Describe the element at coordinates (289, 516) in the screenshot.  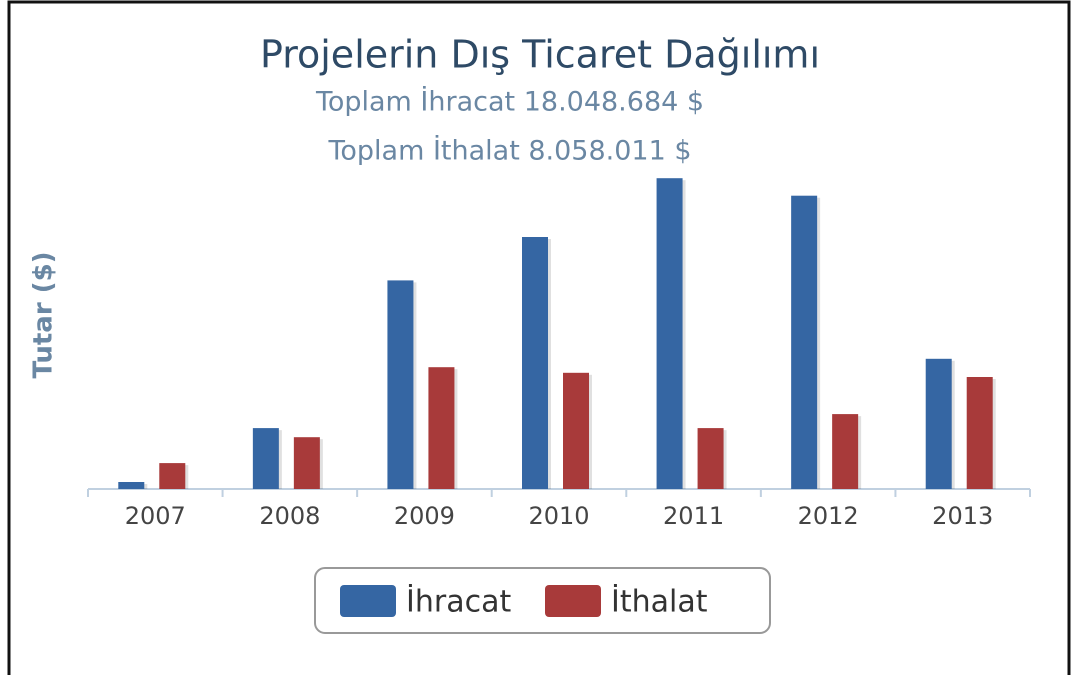
I see `x-tick-label: 2008` at that location.